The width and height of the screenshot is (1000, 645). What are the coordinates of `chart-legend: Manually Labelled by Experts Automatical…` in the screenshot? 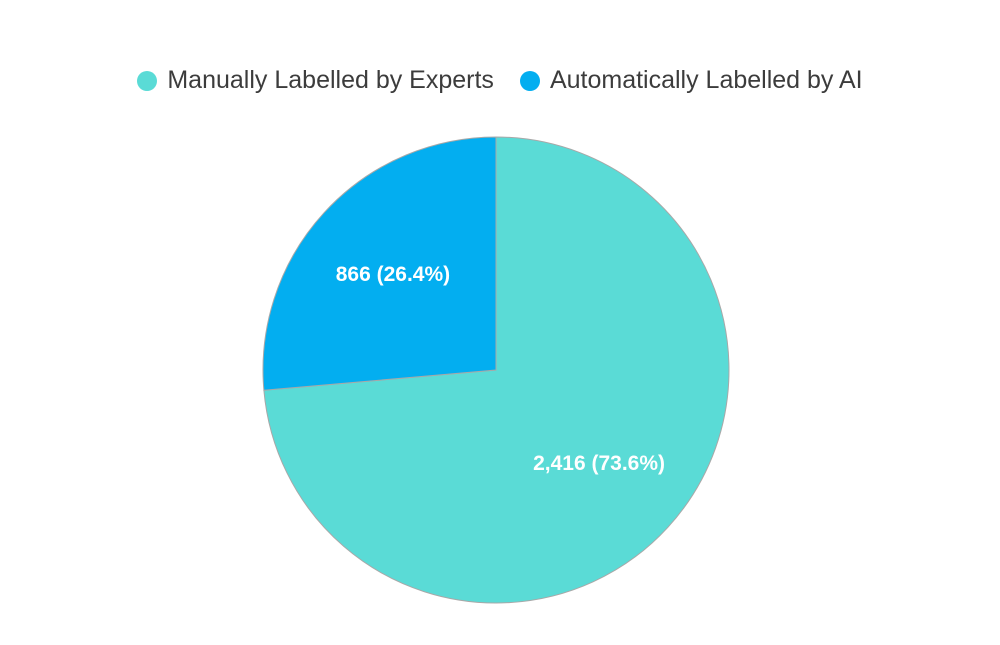 It's located at (500, 80).